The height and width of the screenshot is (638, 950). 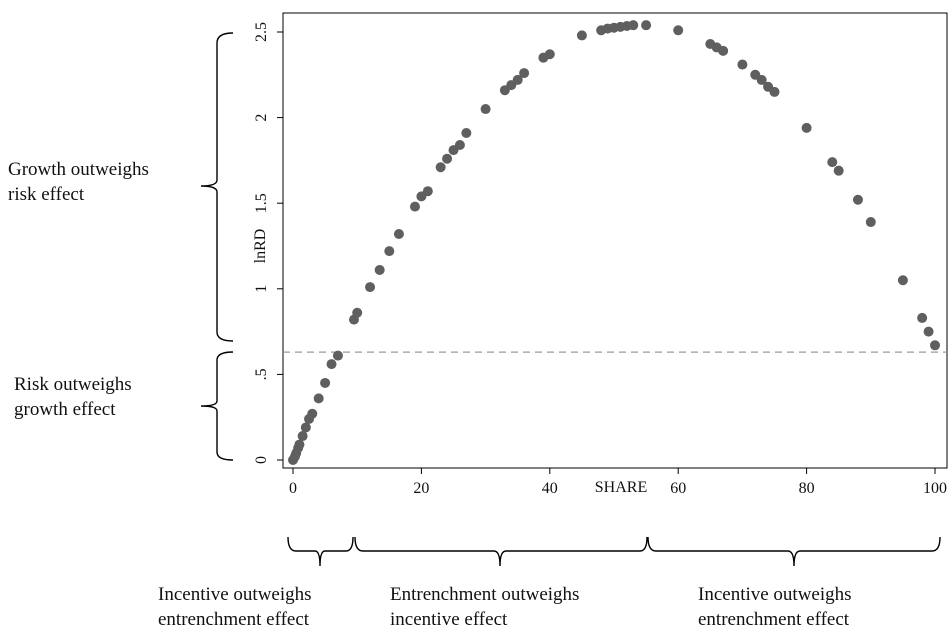 I want to click on annotation-bottom-entrenchment: Entrenchment outweighs incentive effect, so click(x=484, y=607).